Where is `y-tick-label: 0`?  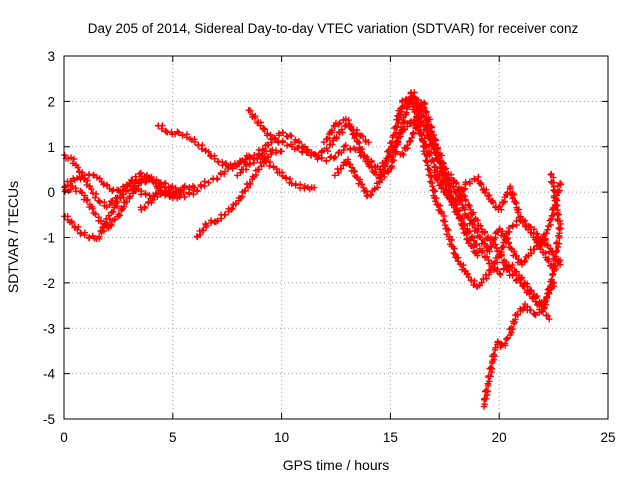
y-tick-label: 0 is located at coordinates (51, 192).